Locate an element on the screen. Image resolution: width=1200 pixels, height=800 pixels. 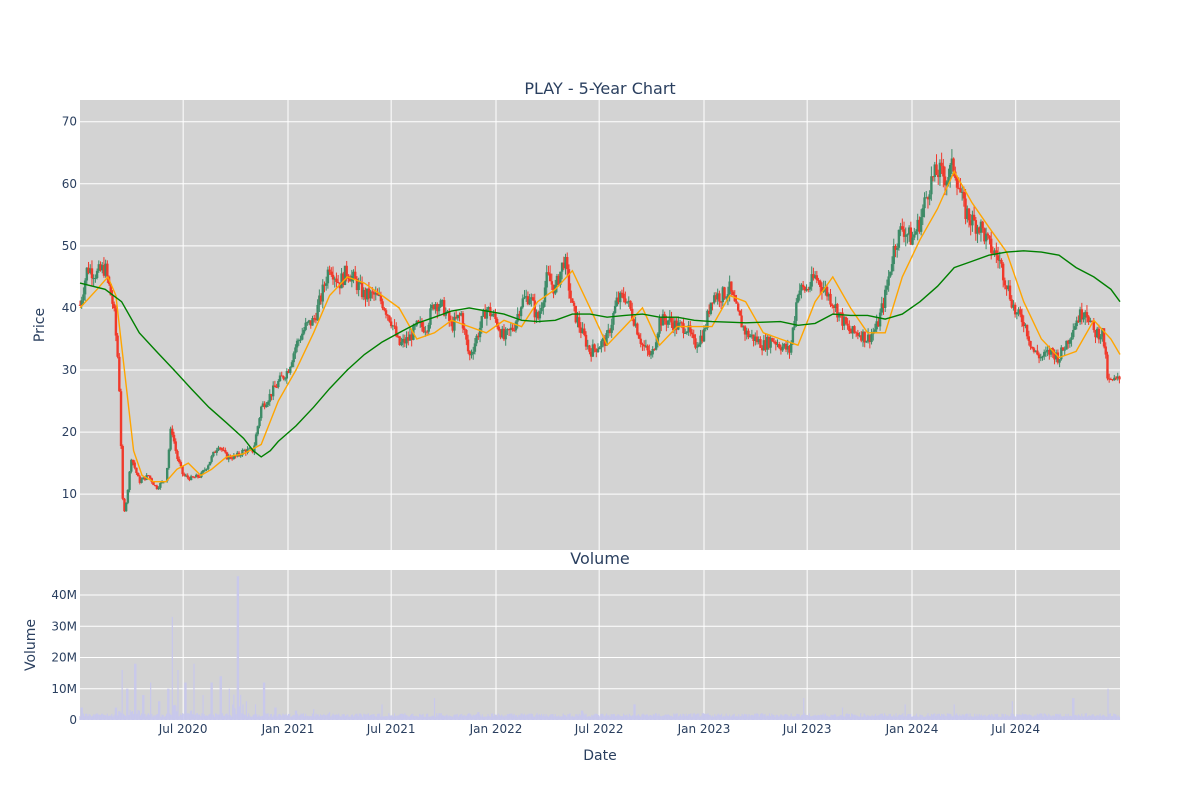
x-tick-label: Jul 2024 is located at coordinates (1015, 729).